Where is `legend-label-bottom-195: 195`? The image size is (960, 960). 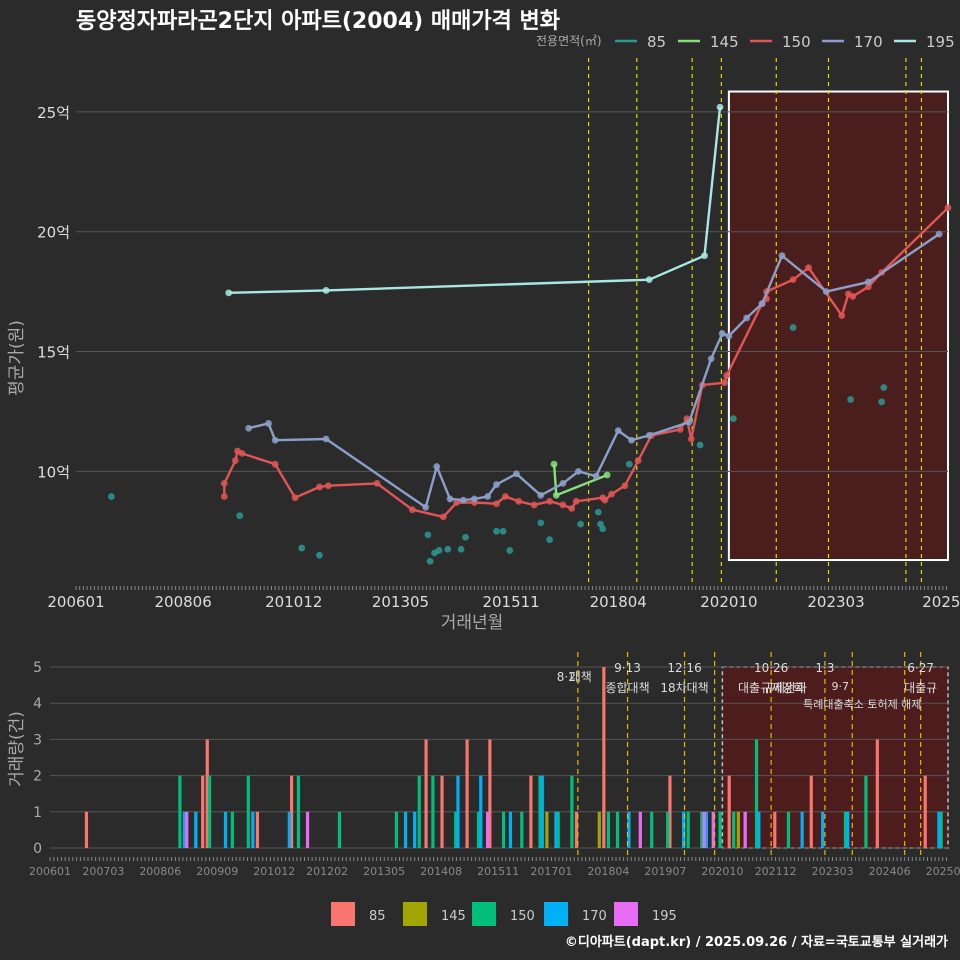
legend-label-bottom-195: 195 is located at coordinates (664, 916).